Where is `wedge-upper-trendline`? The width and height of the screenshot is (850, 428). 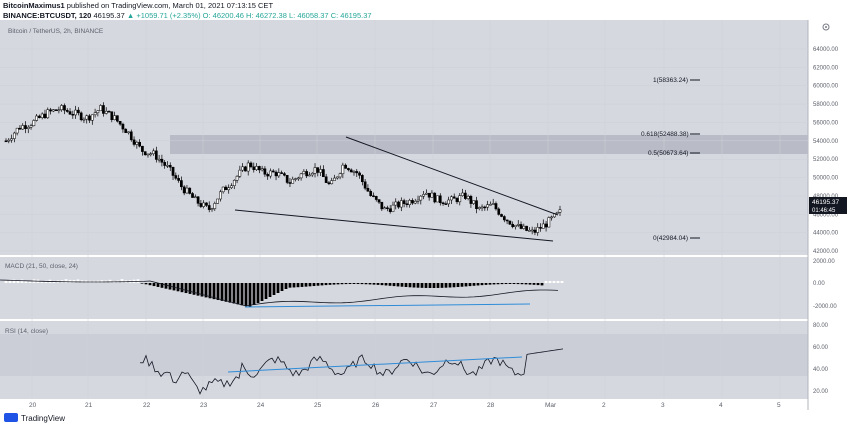
wedge-upper-trendline is located at coordinates (452, 176).